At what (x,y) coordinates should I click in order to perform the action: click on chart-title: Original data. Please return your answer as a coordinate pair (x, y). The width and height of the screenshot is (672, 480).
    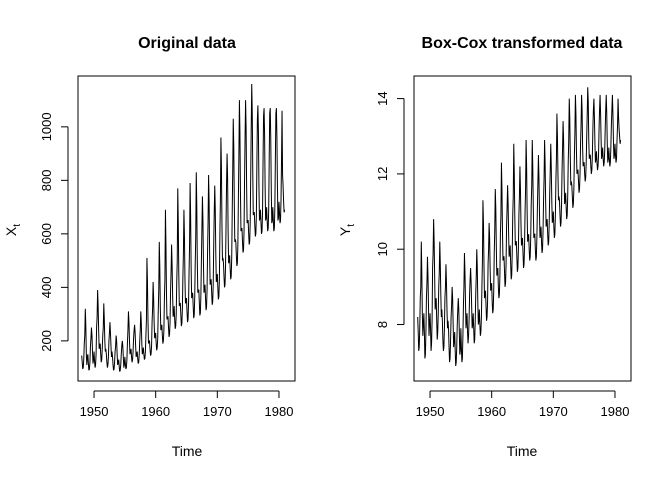
    Looking at the image, I should click on (187, 43).